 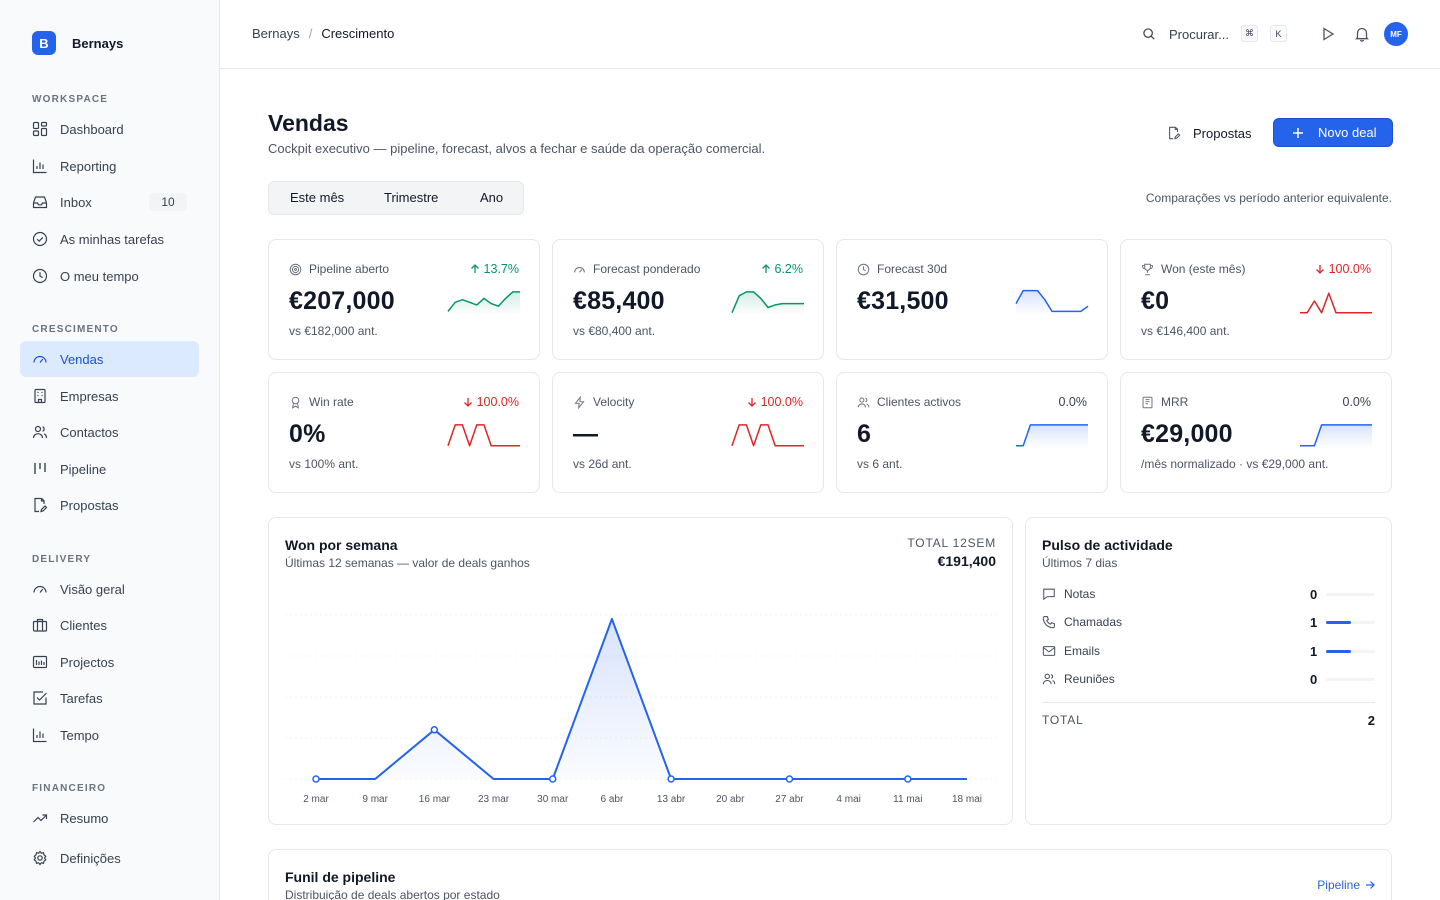 What do you see at coordinates (109, 359) in the screenshot?
I see `sidebar-item-vendas: Vendas` at bounding box center [109, 359].